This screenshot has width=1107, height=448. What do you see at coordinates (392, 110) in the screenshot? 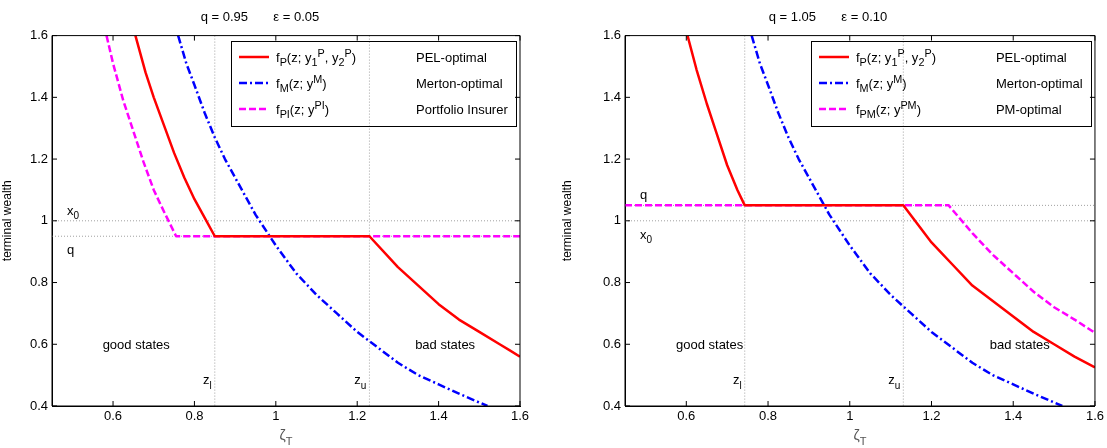
I see `legend-label: f$_{PI}$(z; y$^{PI}$) Portfolio Insurer` at bounding box center [392, 110].